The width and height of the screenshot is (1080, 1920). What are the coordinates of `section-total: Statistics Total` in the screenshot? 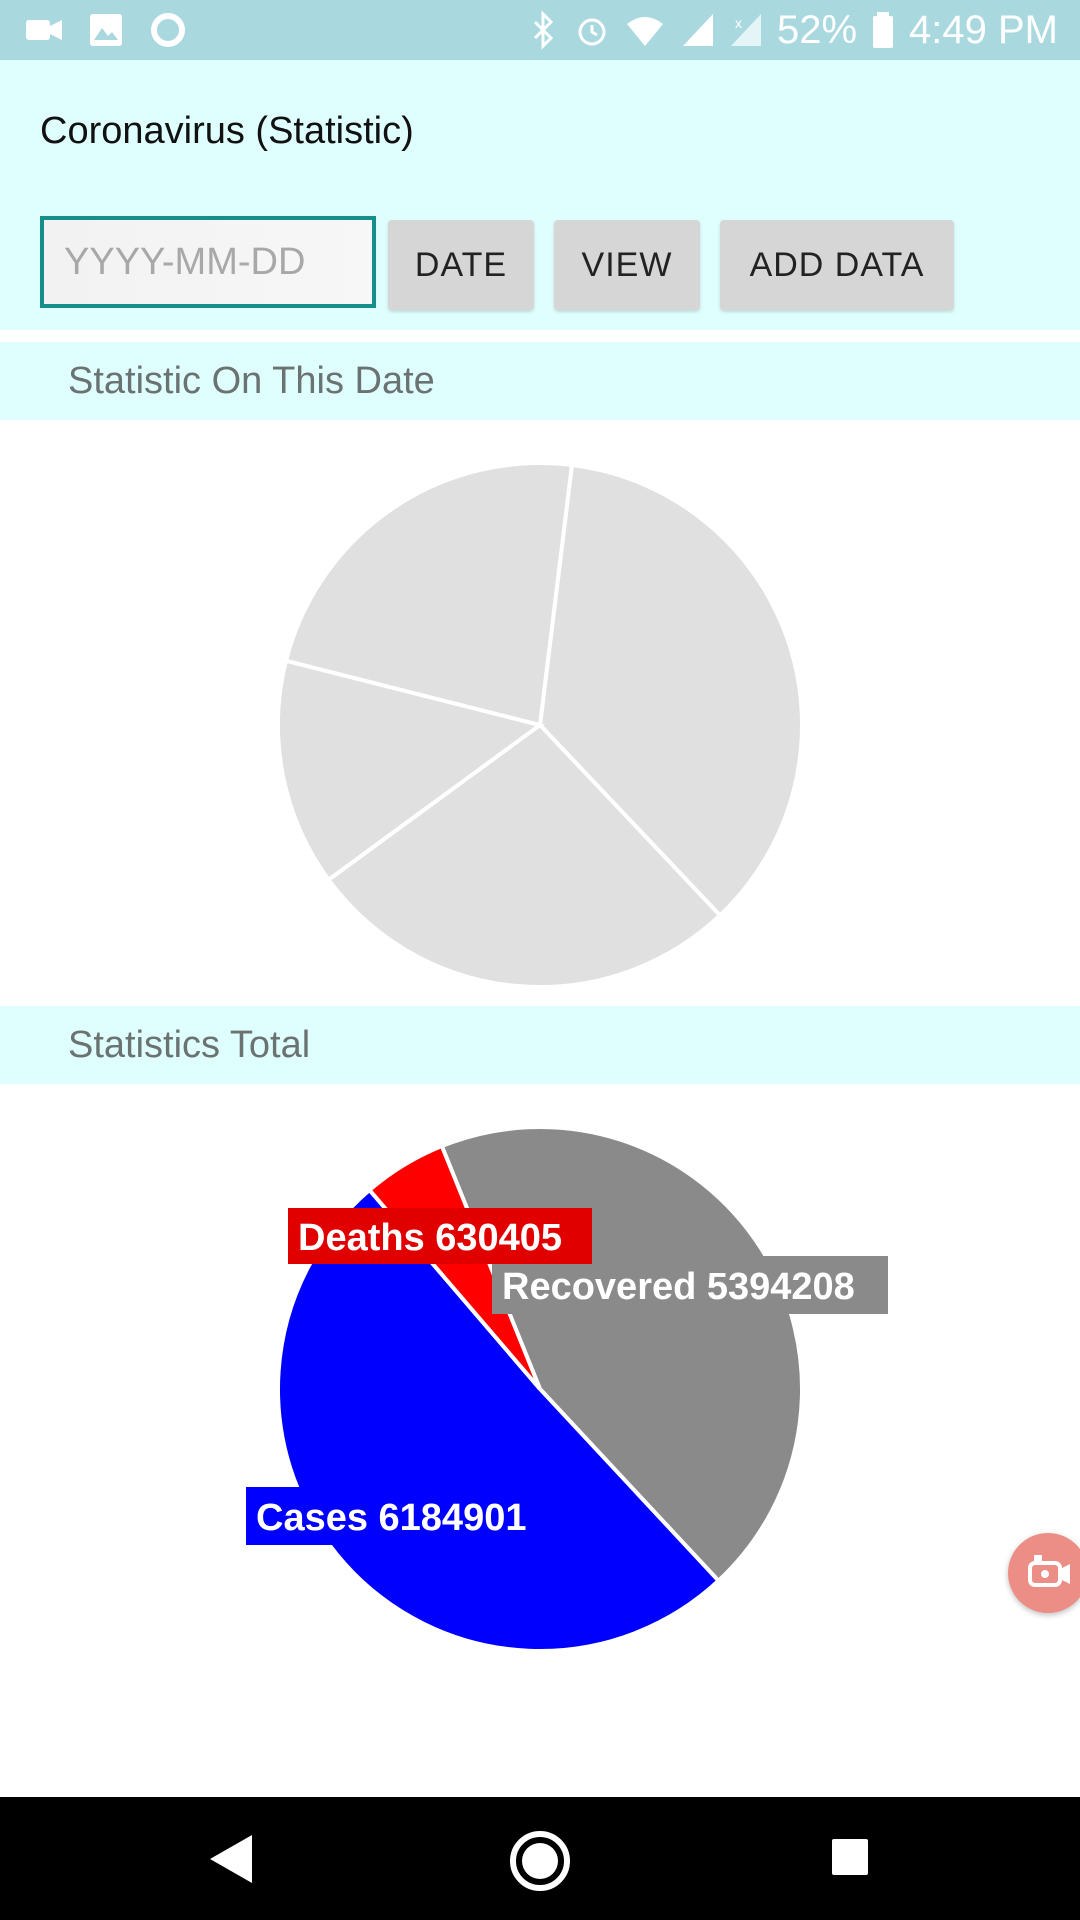 It's located at (540, 1045).